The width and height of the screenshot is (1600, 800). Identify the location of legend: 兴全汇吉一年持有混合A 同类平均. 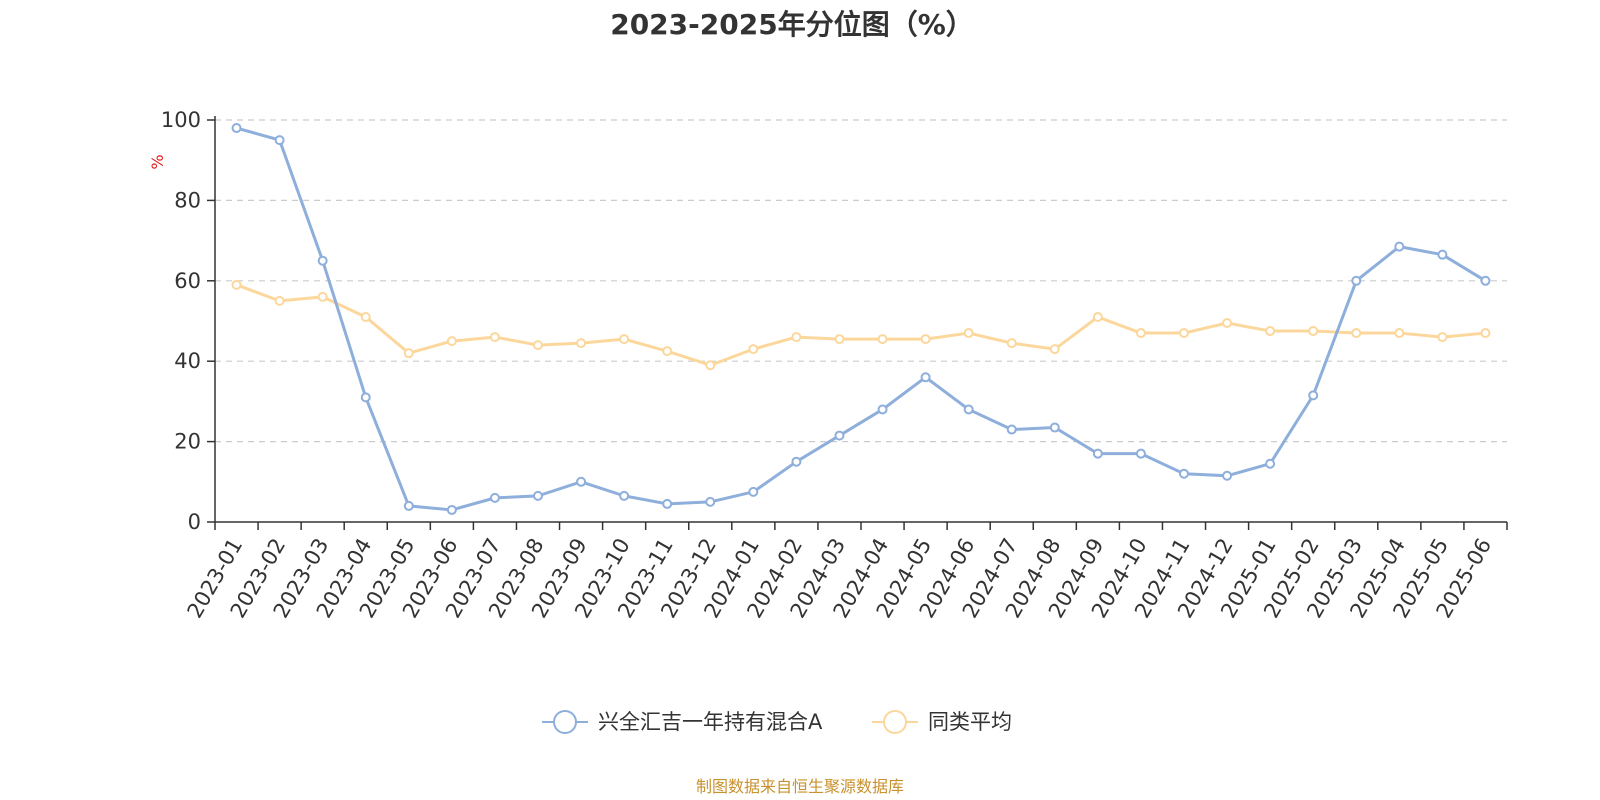
(777, 722).